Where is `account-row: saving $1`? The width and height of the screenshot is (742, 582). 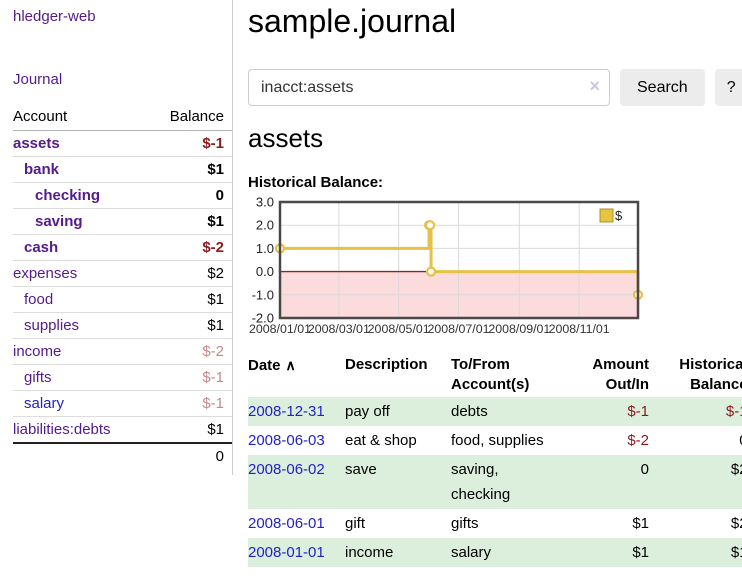
account-row: saving $1 is located at coordinates (122, 221).